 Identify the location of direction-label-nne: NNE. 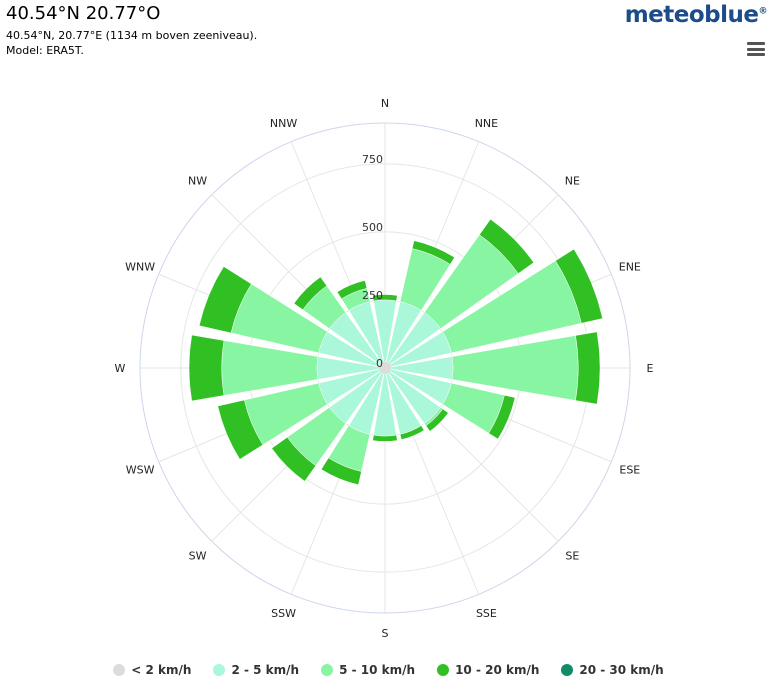
(486, 123).